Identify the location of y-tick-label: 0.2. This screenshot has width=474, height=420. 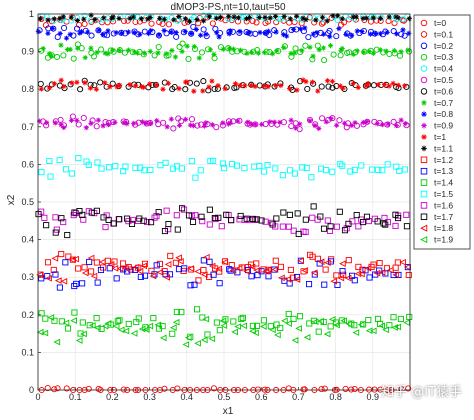
(27, 315).